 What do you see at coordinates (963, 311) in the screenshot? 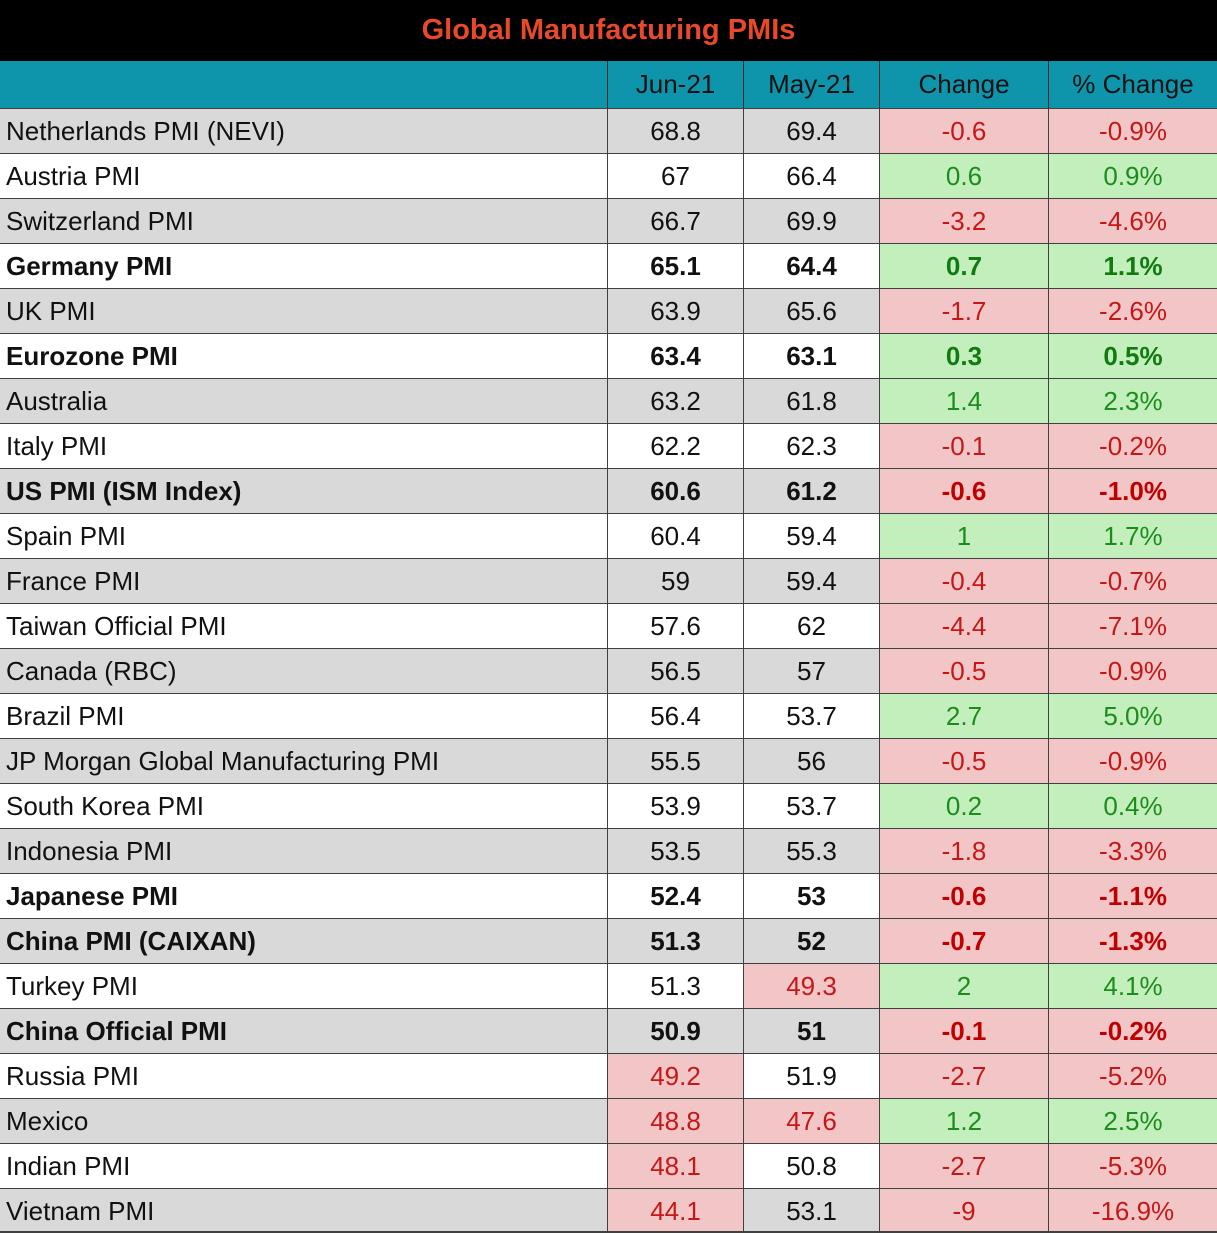
I see `row-change: -1.7` at bounding box center [963, 311].